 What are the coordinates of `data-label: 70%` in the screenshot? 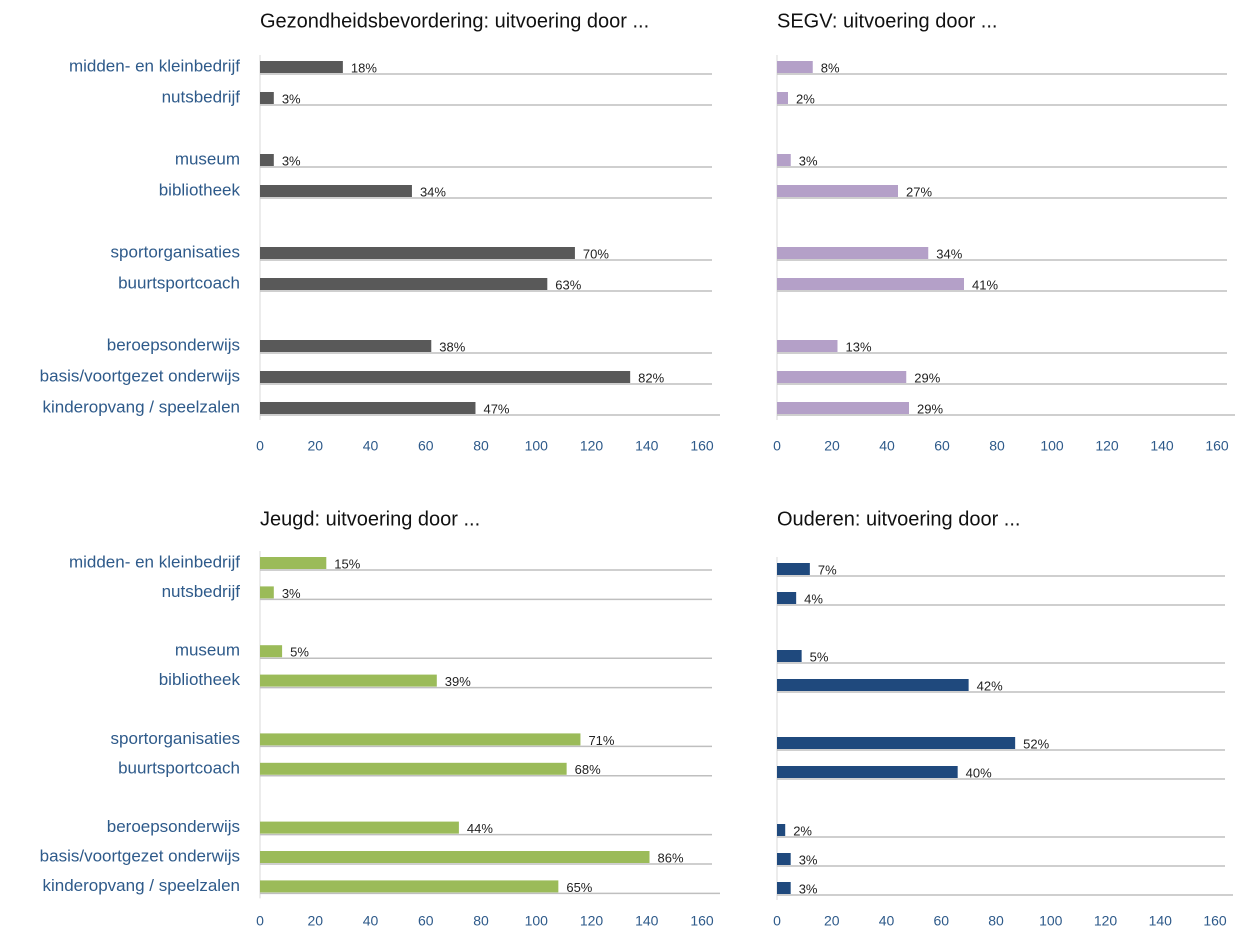 It's located at (596, 253).